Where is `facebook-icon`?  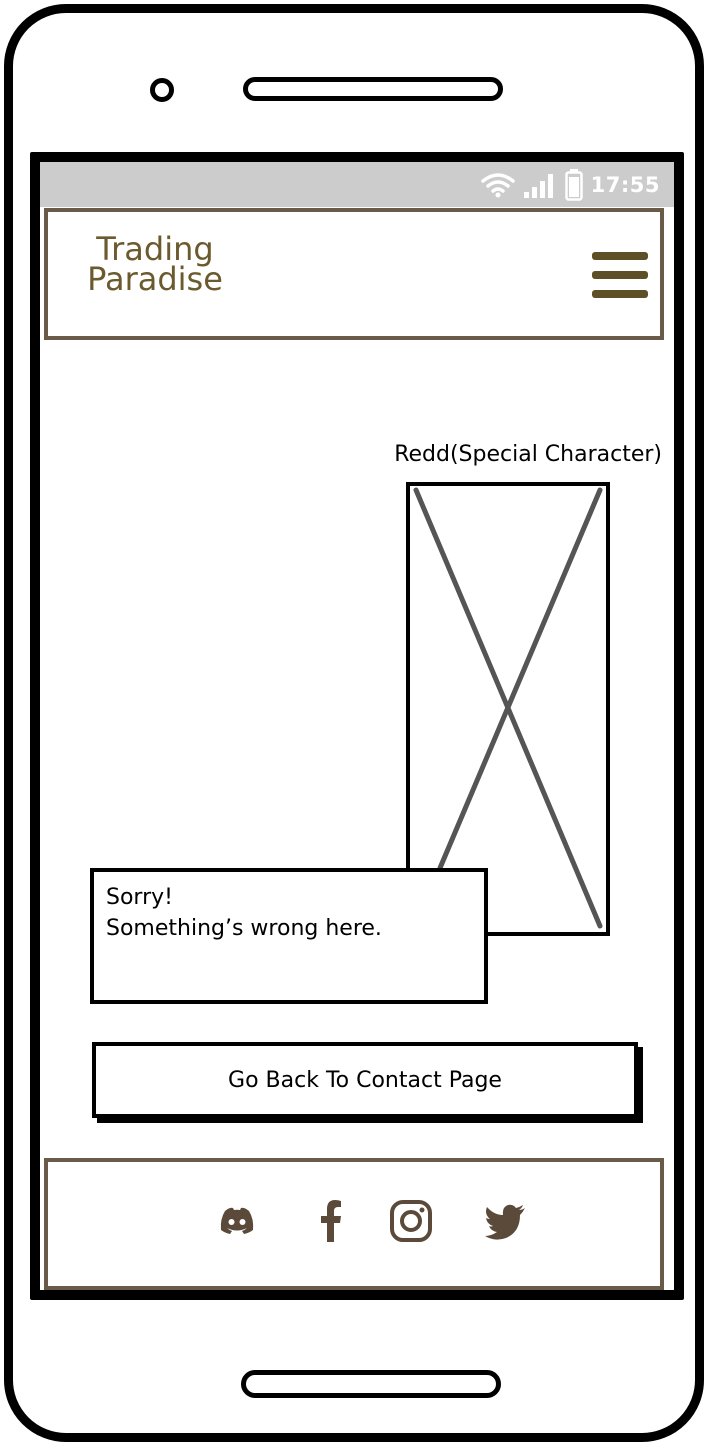
facebook-icon is located at coordinates (331, 1221).